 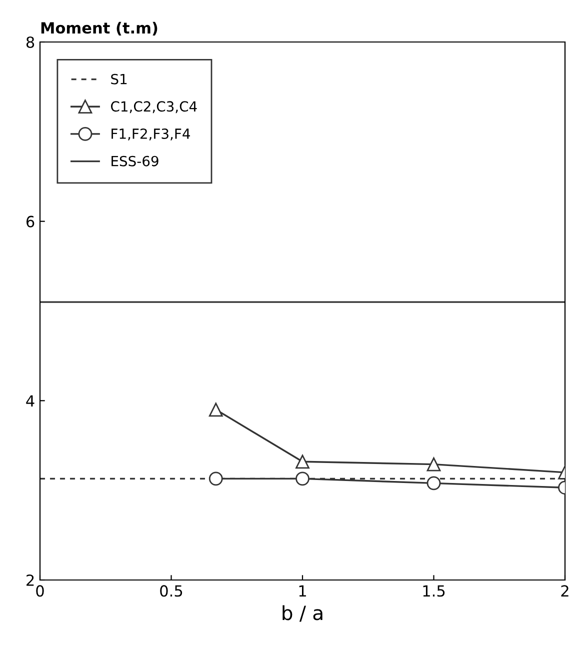 What do you see at coordinates (302, 613) in the screenshot?
I see `x-axis-title: b / a` at bounding box center [302, 613].